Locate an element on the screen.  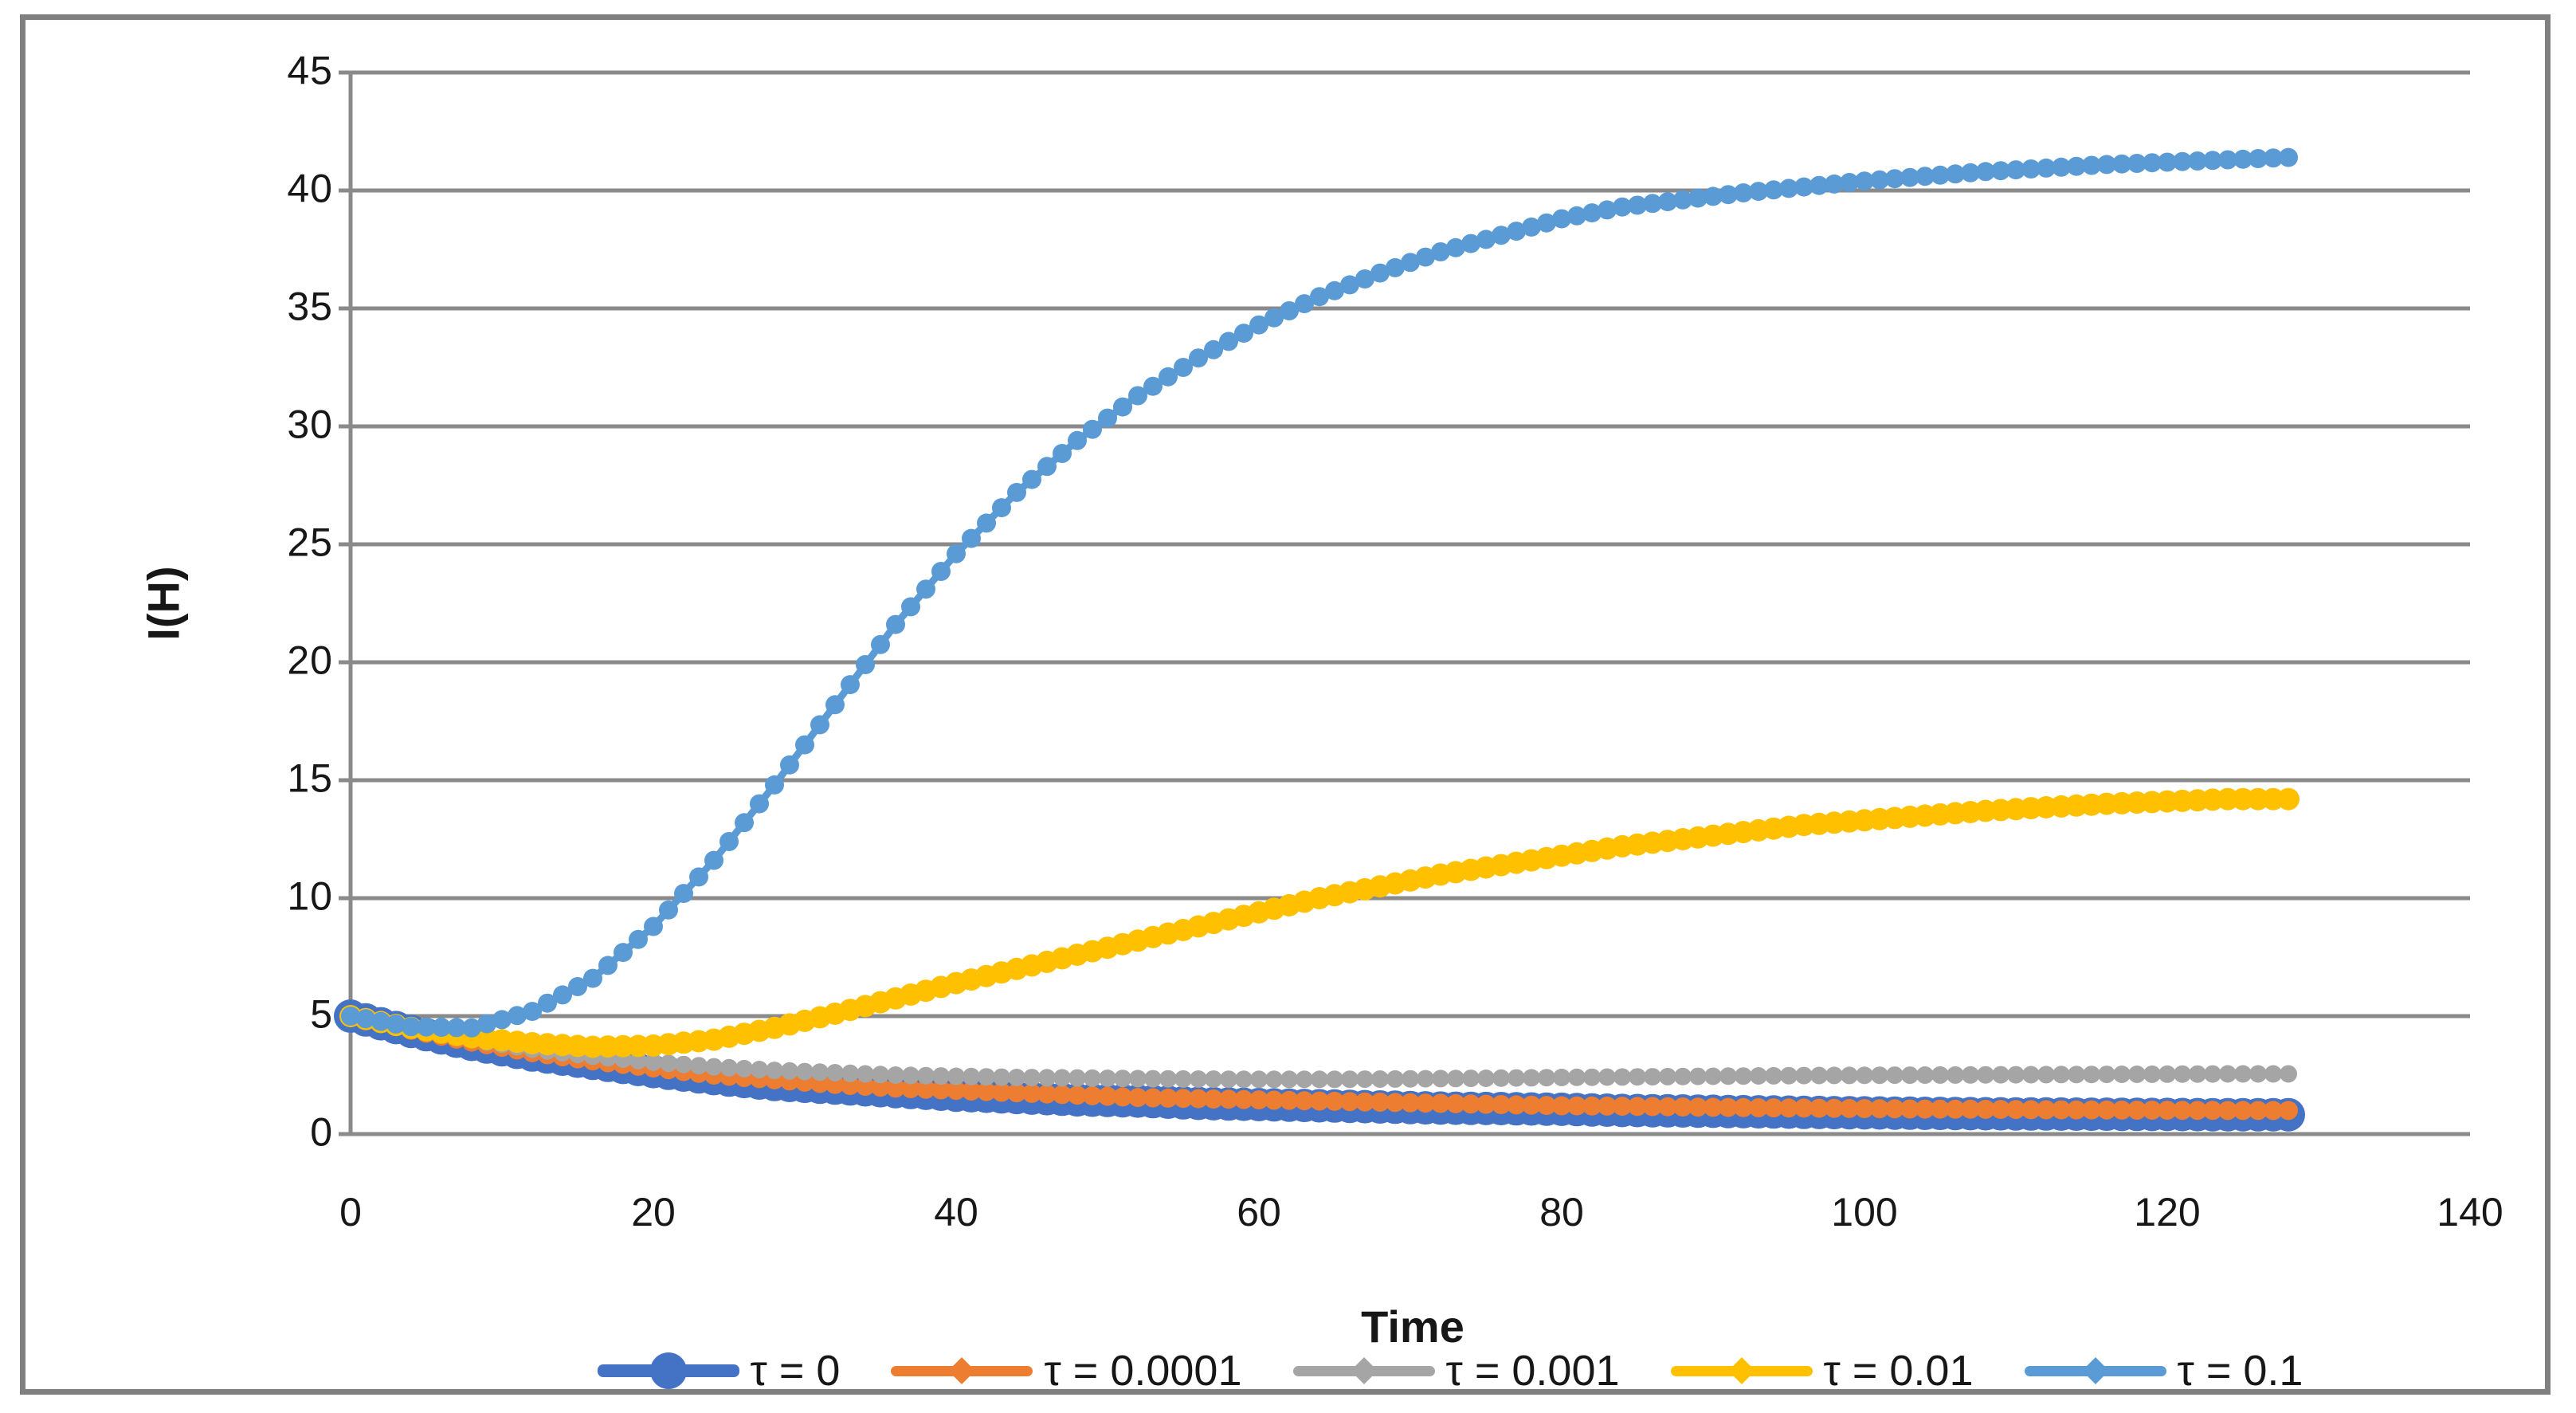
legend-line-sample is located at coordinates (1363, 1370).